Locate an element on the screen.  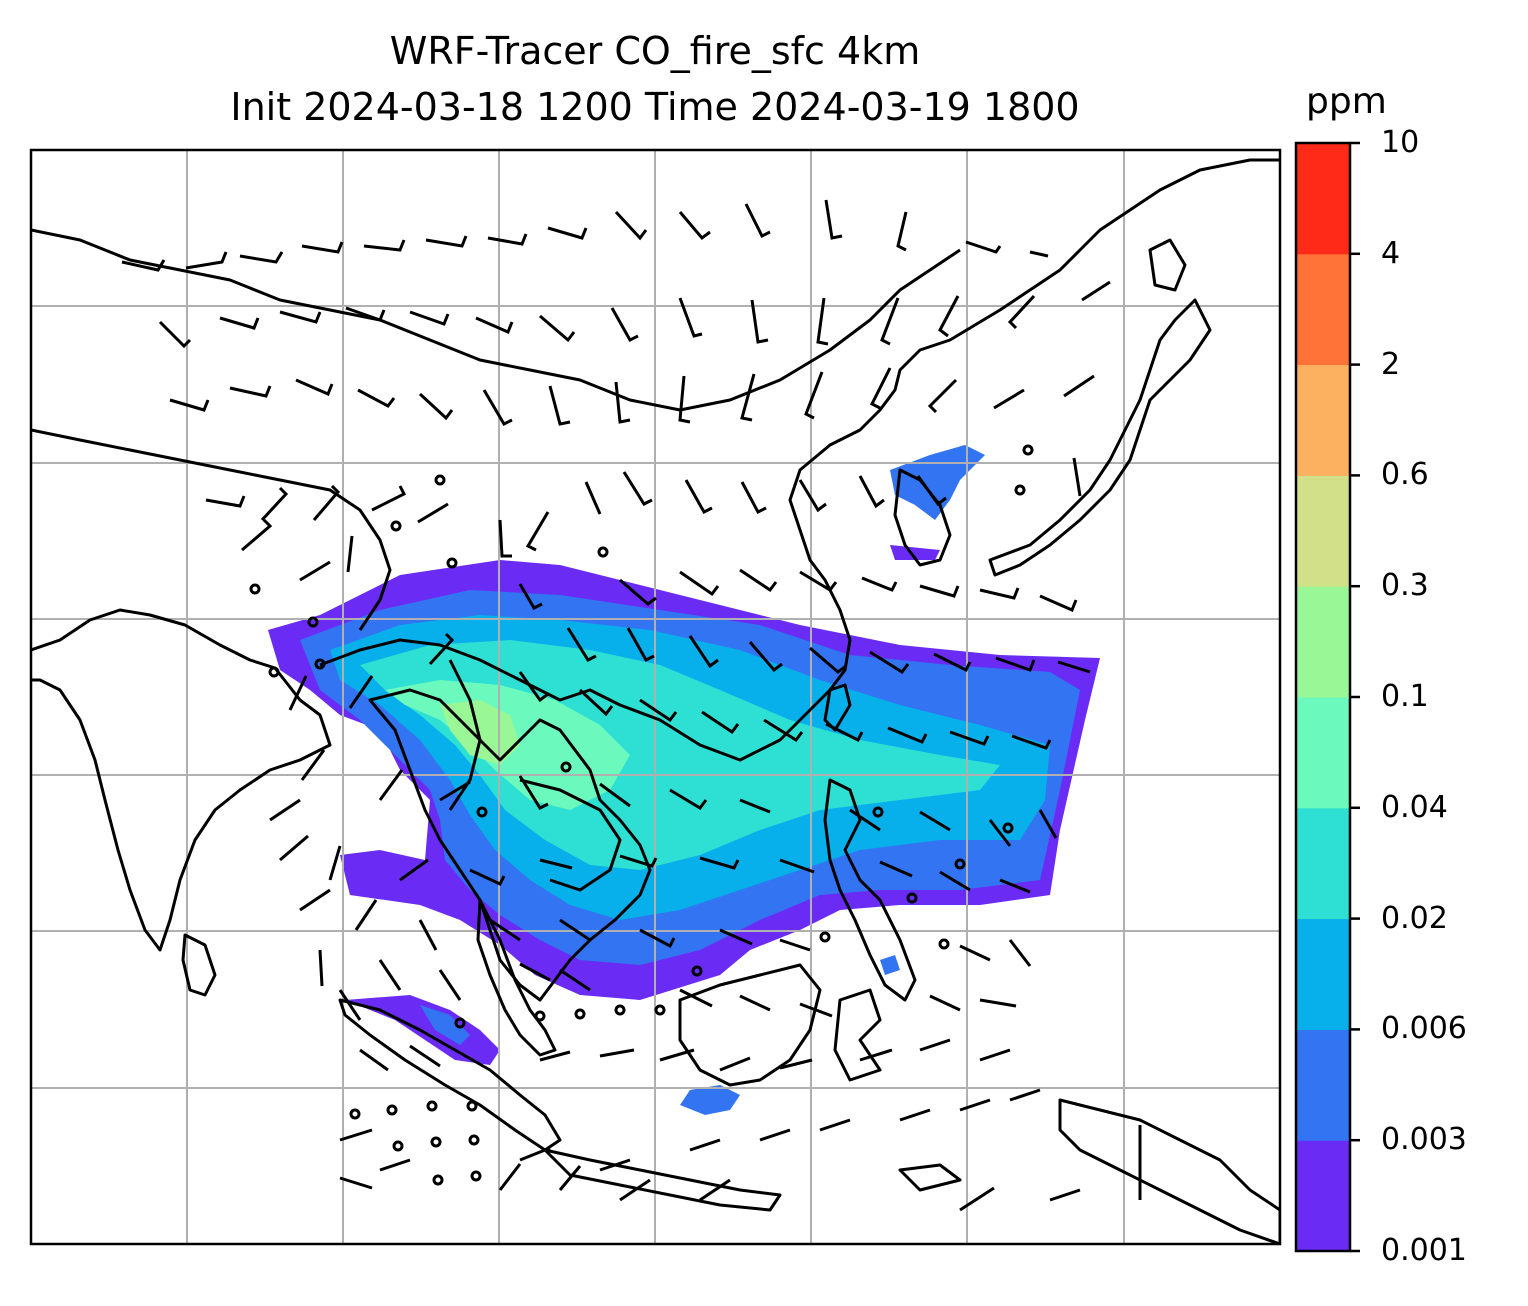
java is located at coordinates (662, 1180).